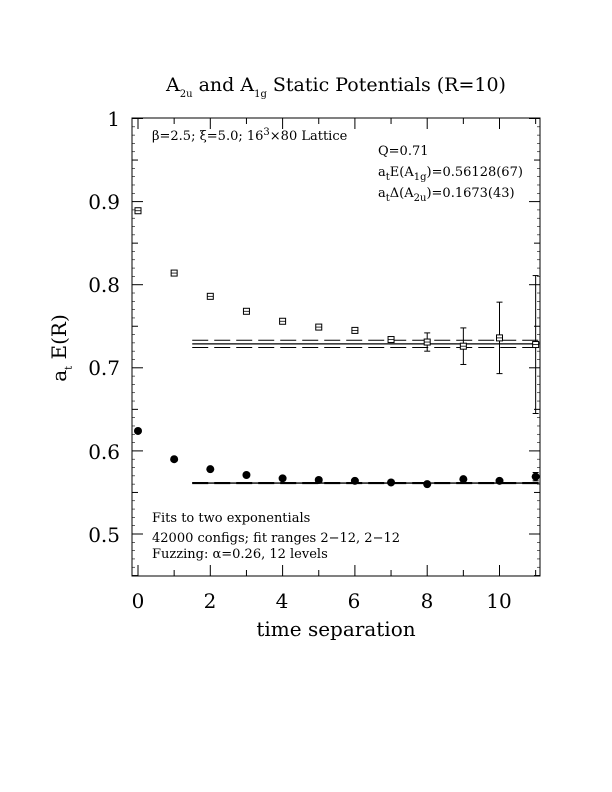 This screenshot has width=612, height=792. I want to click on y-tick-label-0.8: 0.8, so click(104, 285).